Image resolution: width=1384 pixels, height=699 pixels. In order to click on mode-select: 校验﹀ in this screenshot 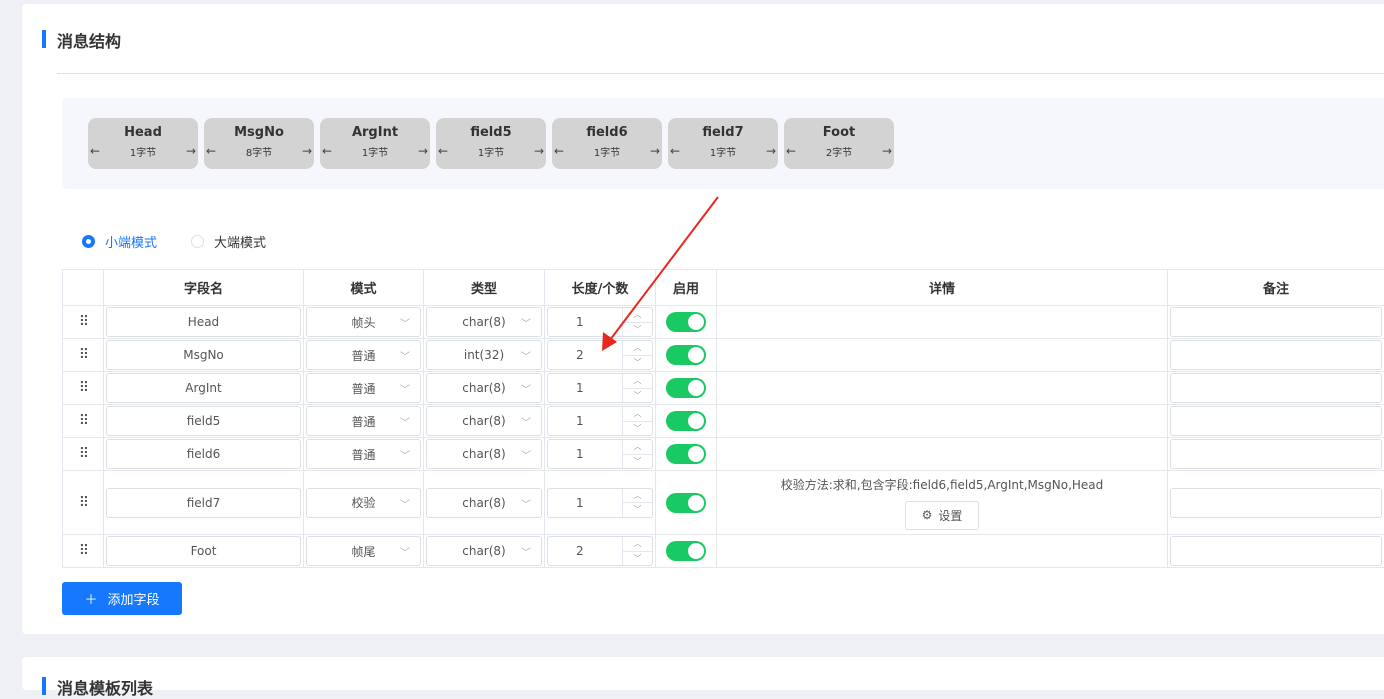, I will do `click(363, 503)`.